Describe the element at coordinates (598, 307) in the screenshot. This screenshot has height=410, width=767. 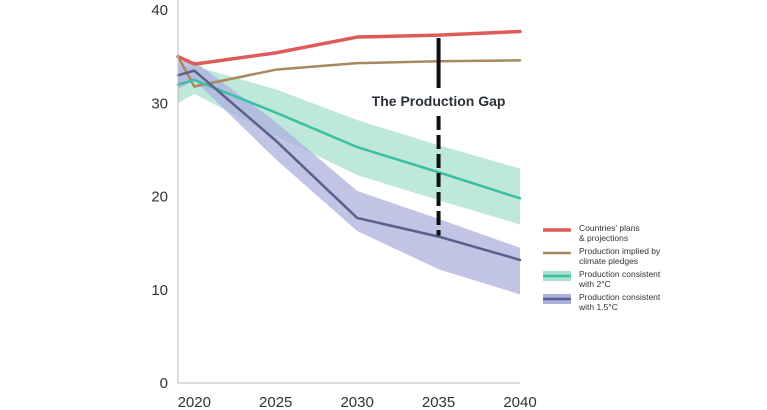
I see `legend-label-3-1: with 1.5°C` at that location.